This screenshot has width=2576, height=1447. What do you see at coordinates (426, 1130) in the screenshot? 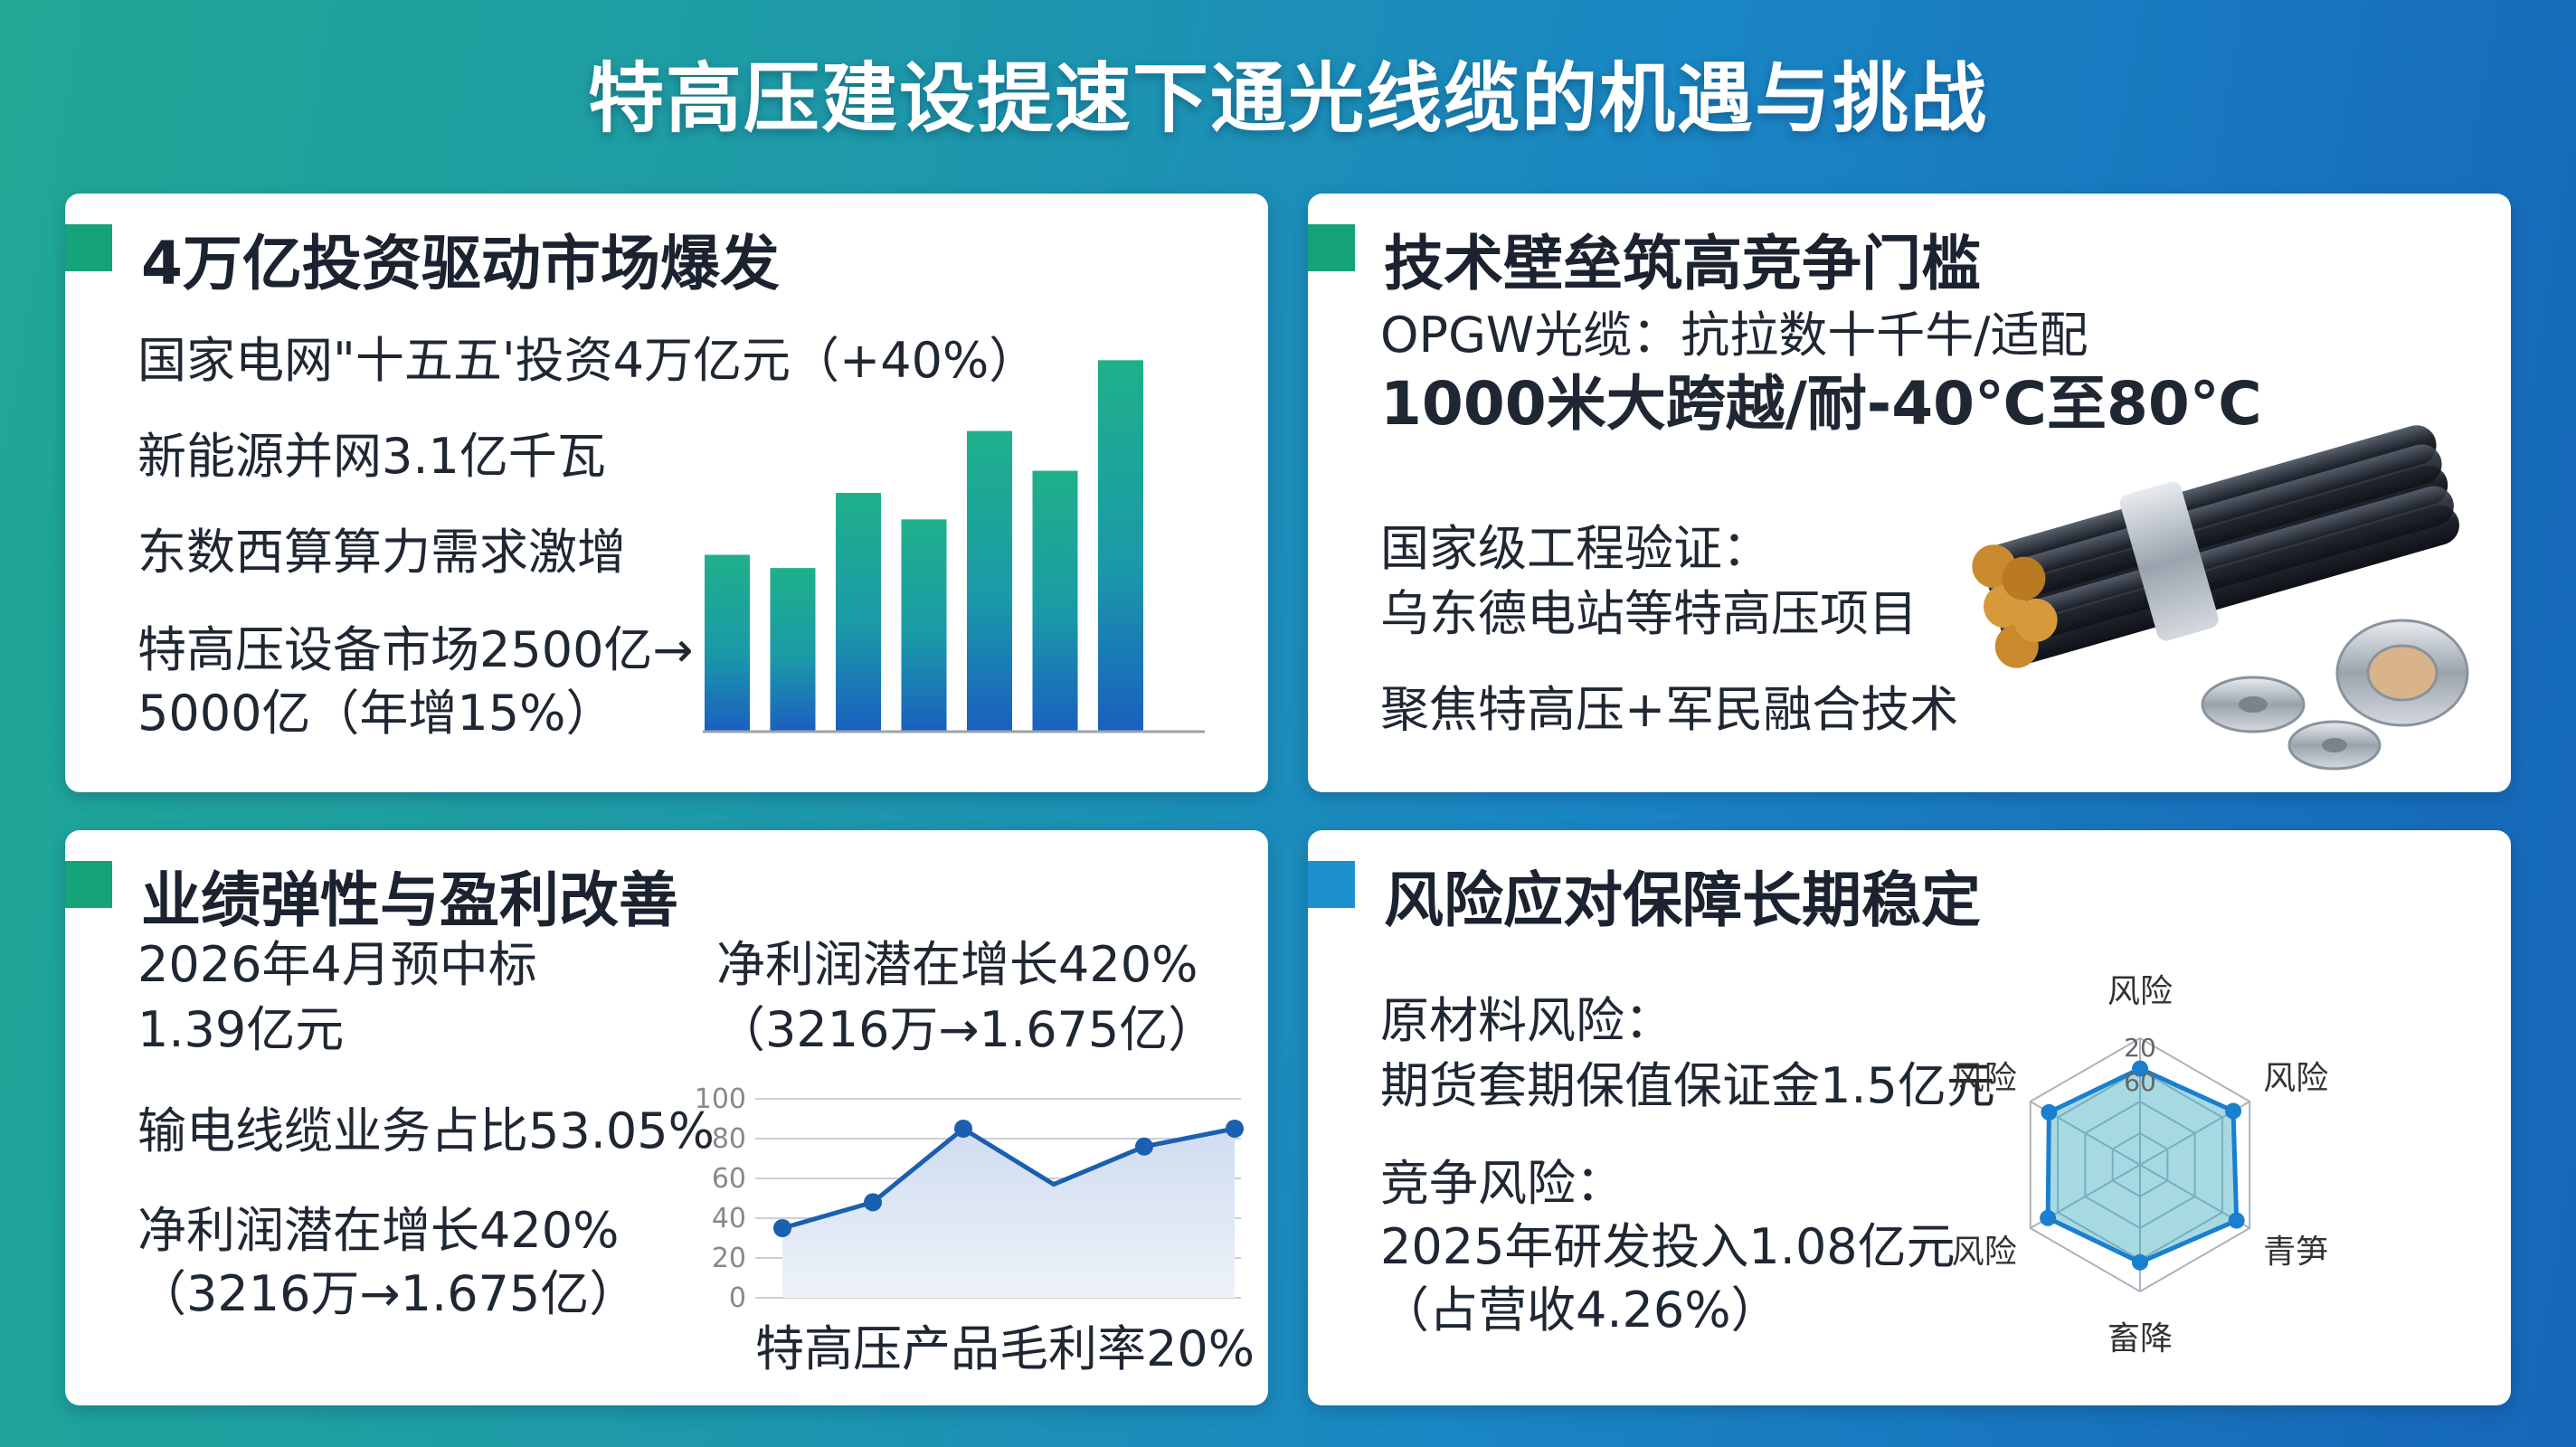
I see `performance-line-3: 输电线缆业务占比53.05%` at bounding box center [426, 1130].